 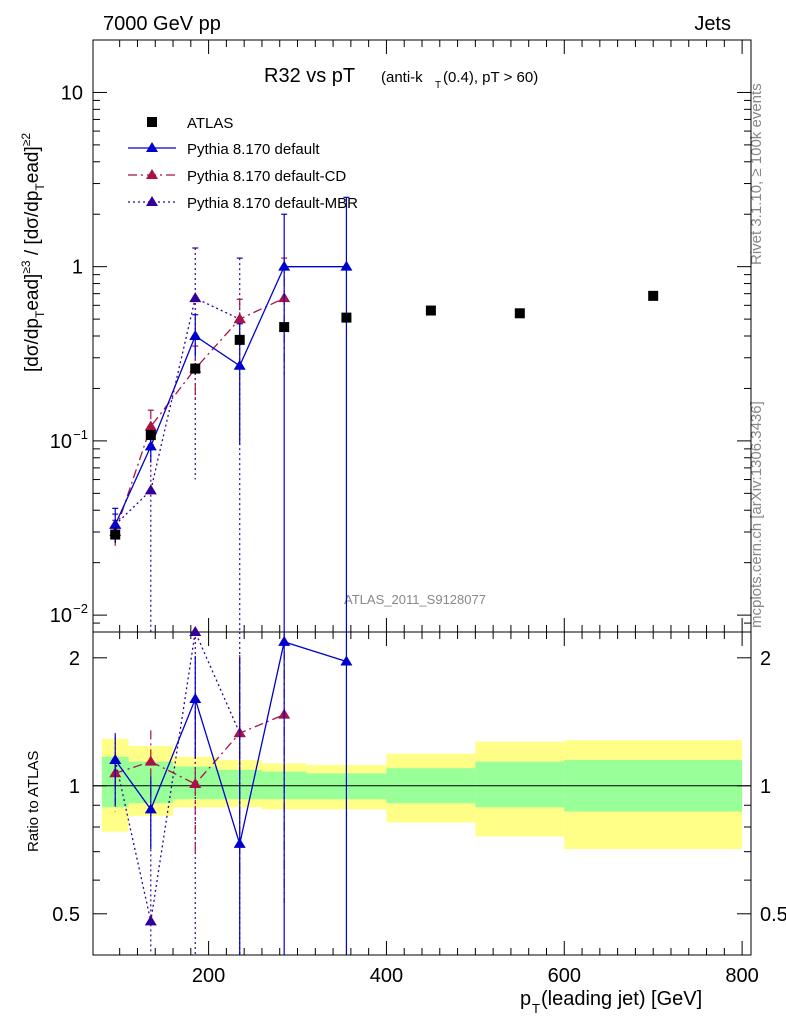 I want to click on main-ylabel: [dσ/dpTead]≥3 / [dσ/dpTead]≥2, so click(x=33, y=252).